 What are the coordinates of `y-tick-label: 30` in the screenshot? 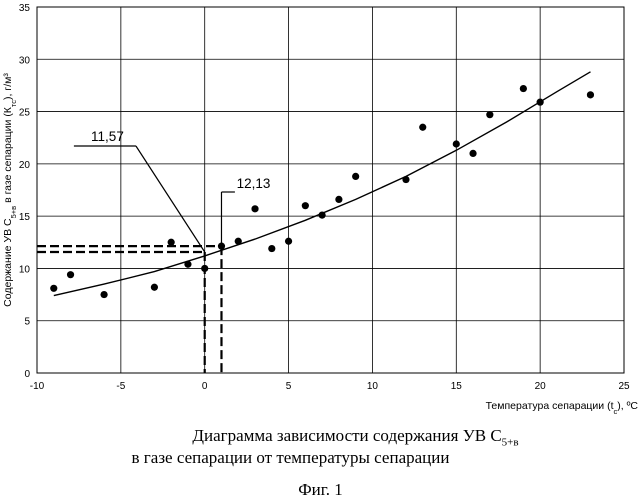 It's located at (25, 60).